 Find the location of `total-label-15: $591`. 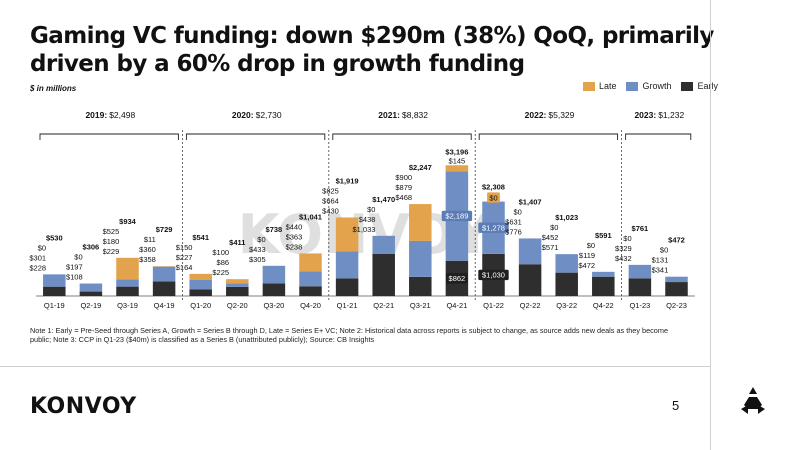

total-label-15: $591 is located at coordinates (603, 235).